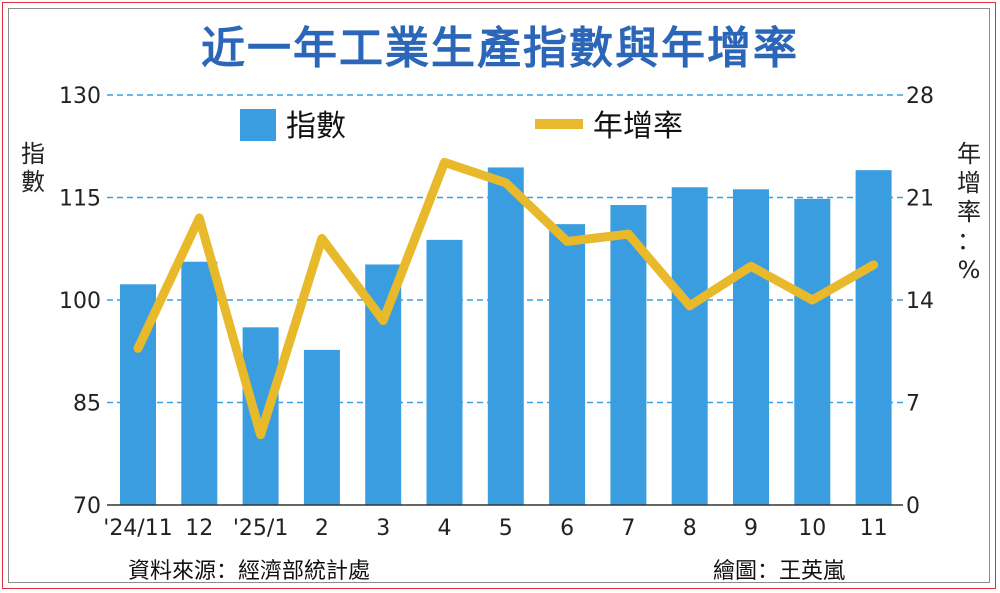 This screenshot has width=1000, height=593. What do you see at coordinates (920, 96) in the screenshot?
I see `y-right-tick-label: 28` at bounding box center [920, 96].